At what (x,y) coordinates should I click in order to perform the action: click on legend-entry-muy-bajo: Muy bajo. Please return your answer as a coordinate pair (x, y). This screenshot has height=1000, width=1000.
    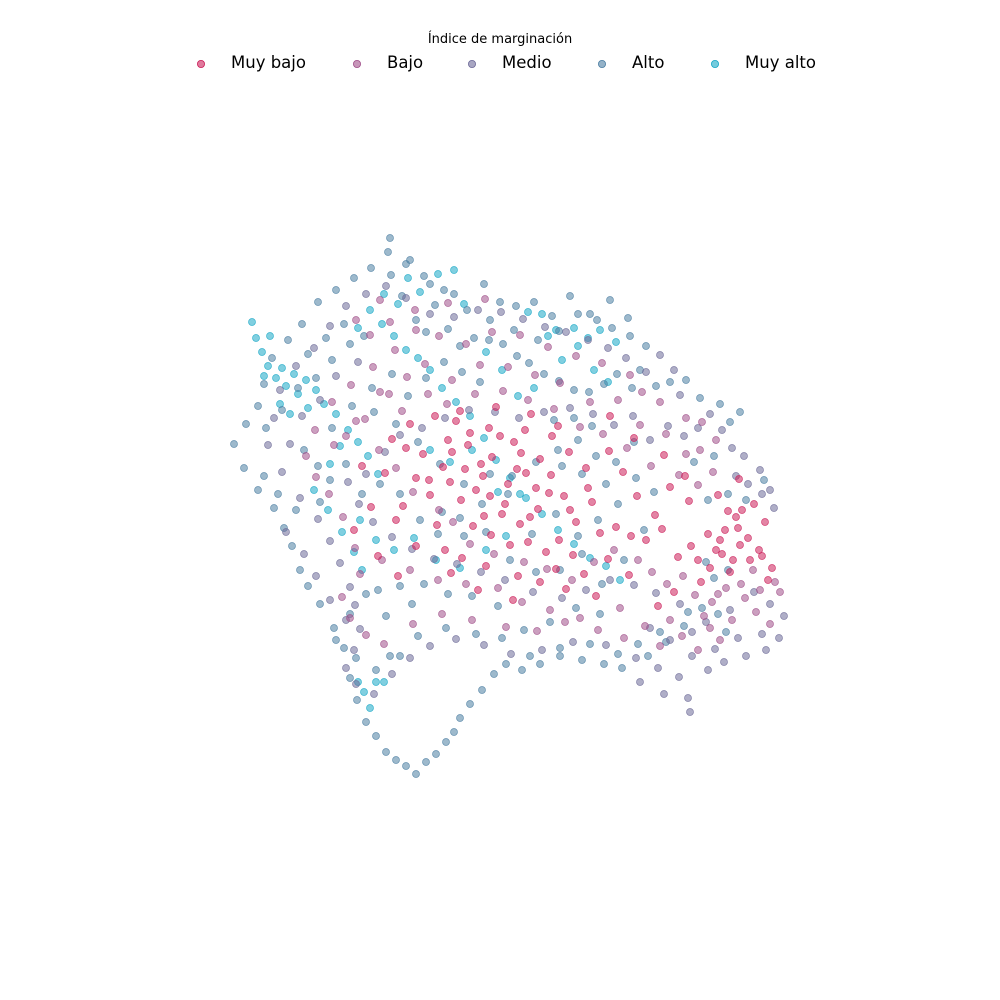
    Looking at the image, I should click on (251, 62).